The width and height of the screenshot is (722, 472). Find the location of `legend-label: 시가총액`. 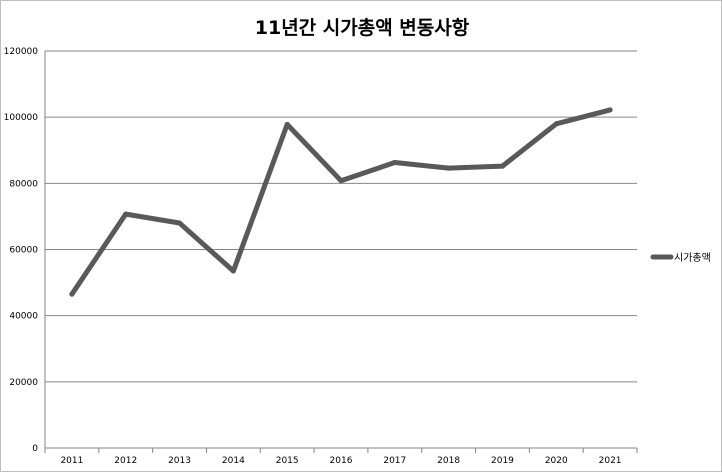

legend-label: 시가총액 is located at coordinates (692, 258).